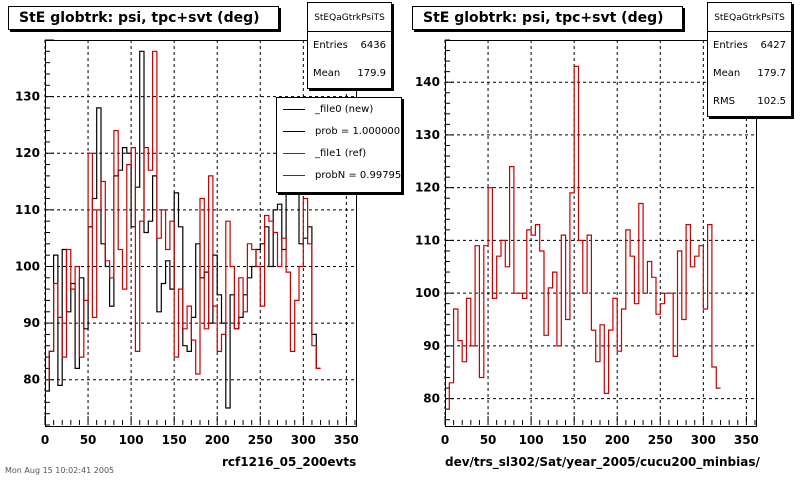 This screenshot has height=480, width=800. What do you see at coordinates (358, 131) in the screenshot?
I see `legend-label: prob = 1.000000` at bounding box center [358, 131].